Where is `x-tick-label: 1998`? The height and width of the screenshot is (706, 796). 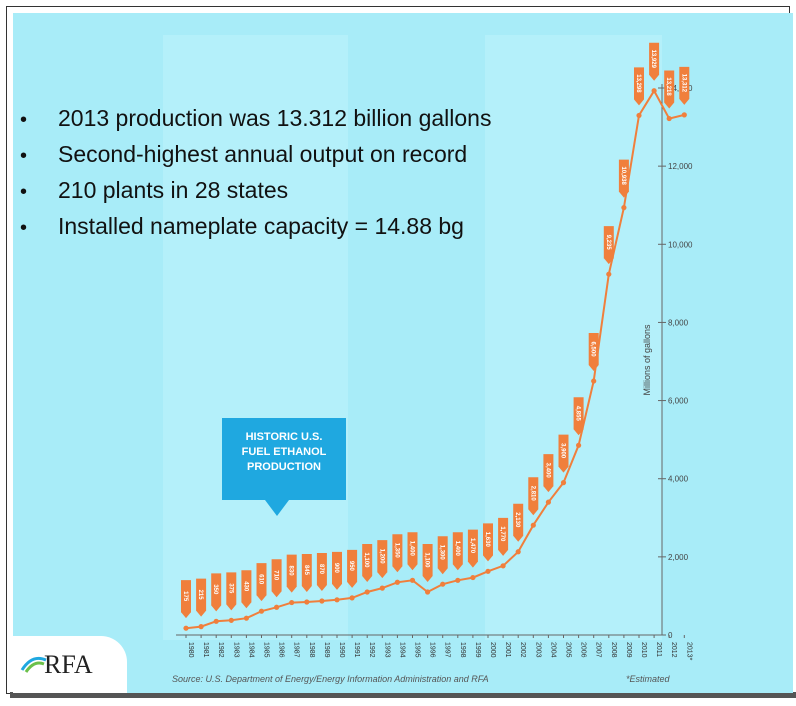
x-tick-label: 1998 is located at coordinates (462, 650).